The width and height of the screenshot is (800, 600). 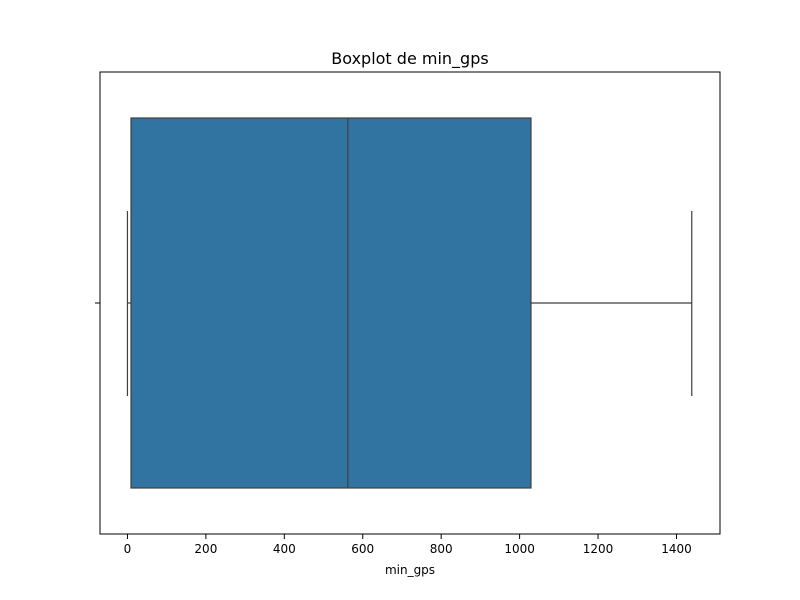 I want to click on x-tick-label: 400, so click(x=284, y=549).